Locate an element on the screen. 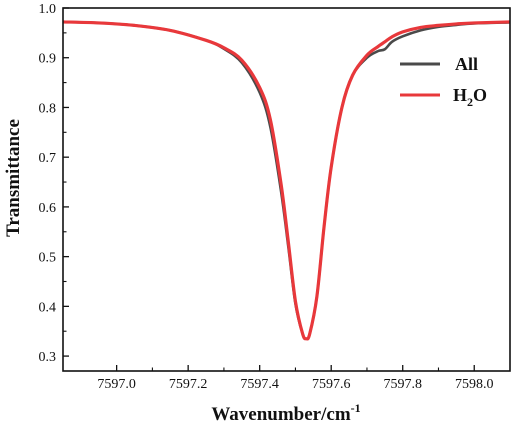  x-tick-label-3: 7597.6 is located at coordinates (331, 384).